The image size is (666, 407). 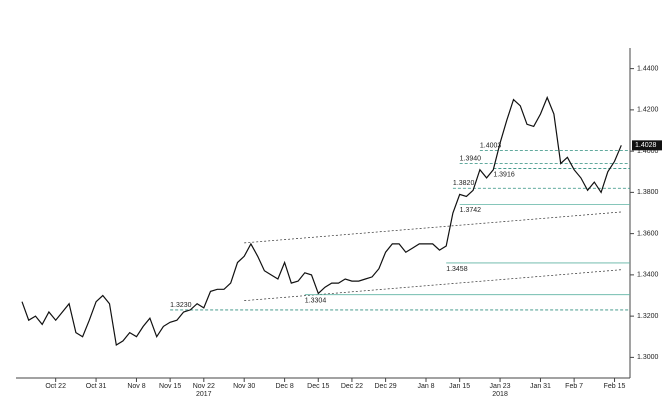 I want to click on level-label: 1.3820, so click(x=464, y=183).